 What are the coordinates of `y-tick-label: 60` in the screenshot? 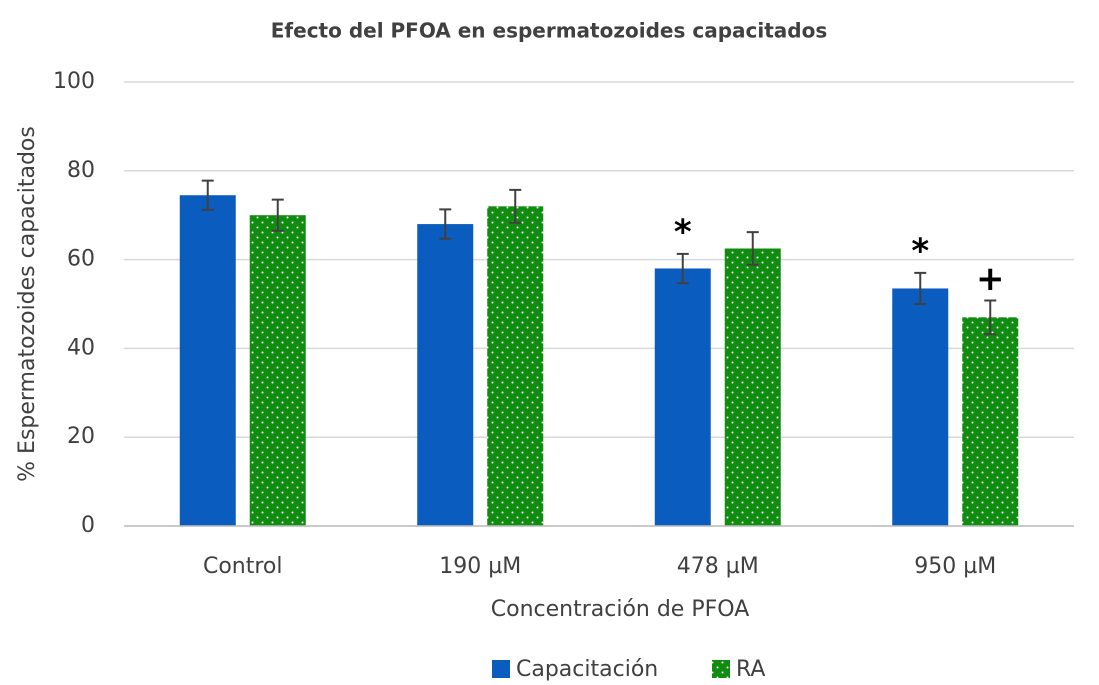 It's located at (81, 259).